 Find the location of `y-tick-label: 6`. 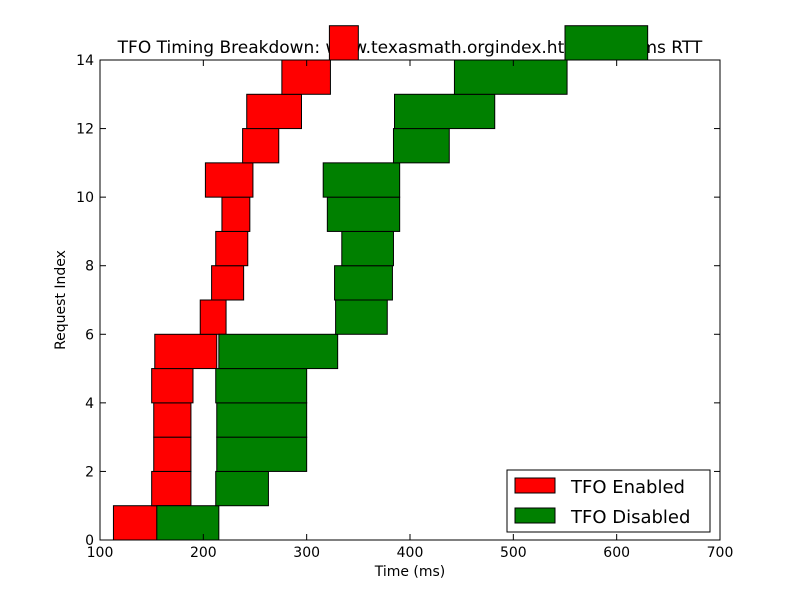

y-tick-label: 6 is located at coordinates (89, 335).